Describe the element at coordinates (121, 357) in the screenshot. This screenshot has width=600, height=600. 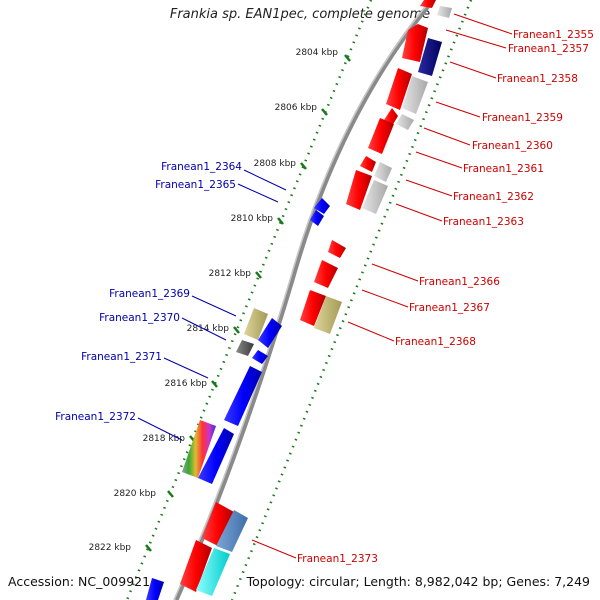
I see `gene-label: Franean1_2371` at that location.